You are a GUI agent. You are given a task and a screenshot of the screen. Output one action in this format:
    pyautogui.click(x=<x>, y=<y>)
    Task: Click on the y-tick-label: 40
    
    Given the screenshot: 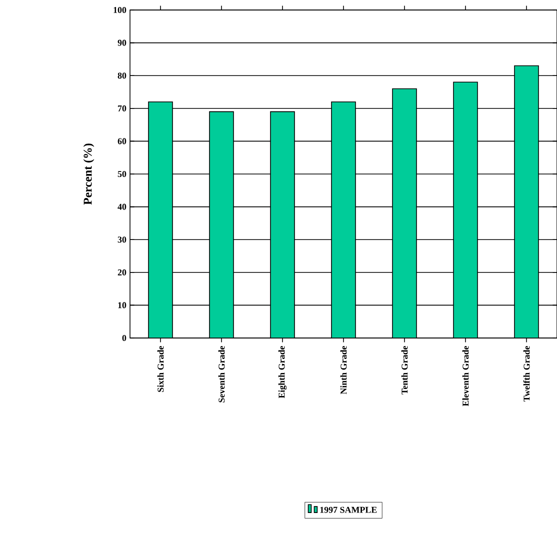 What is the action you would take?
    pyautogui.click(x=122, y=207)
    